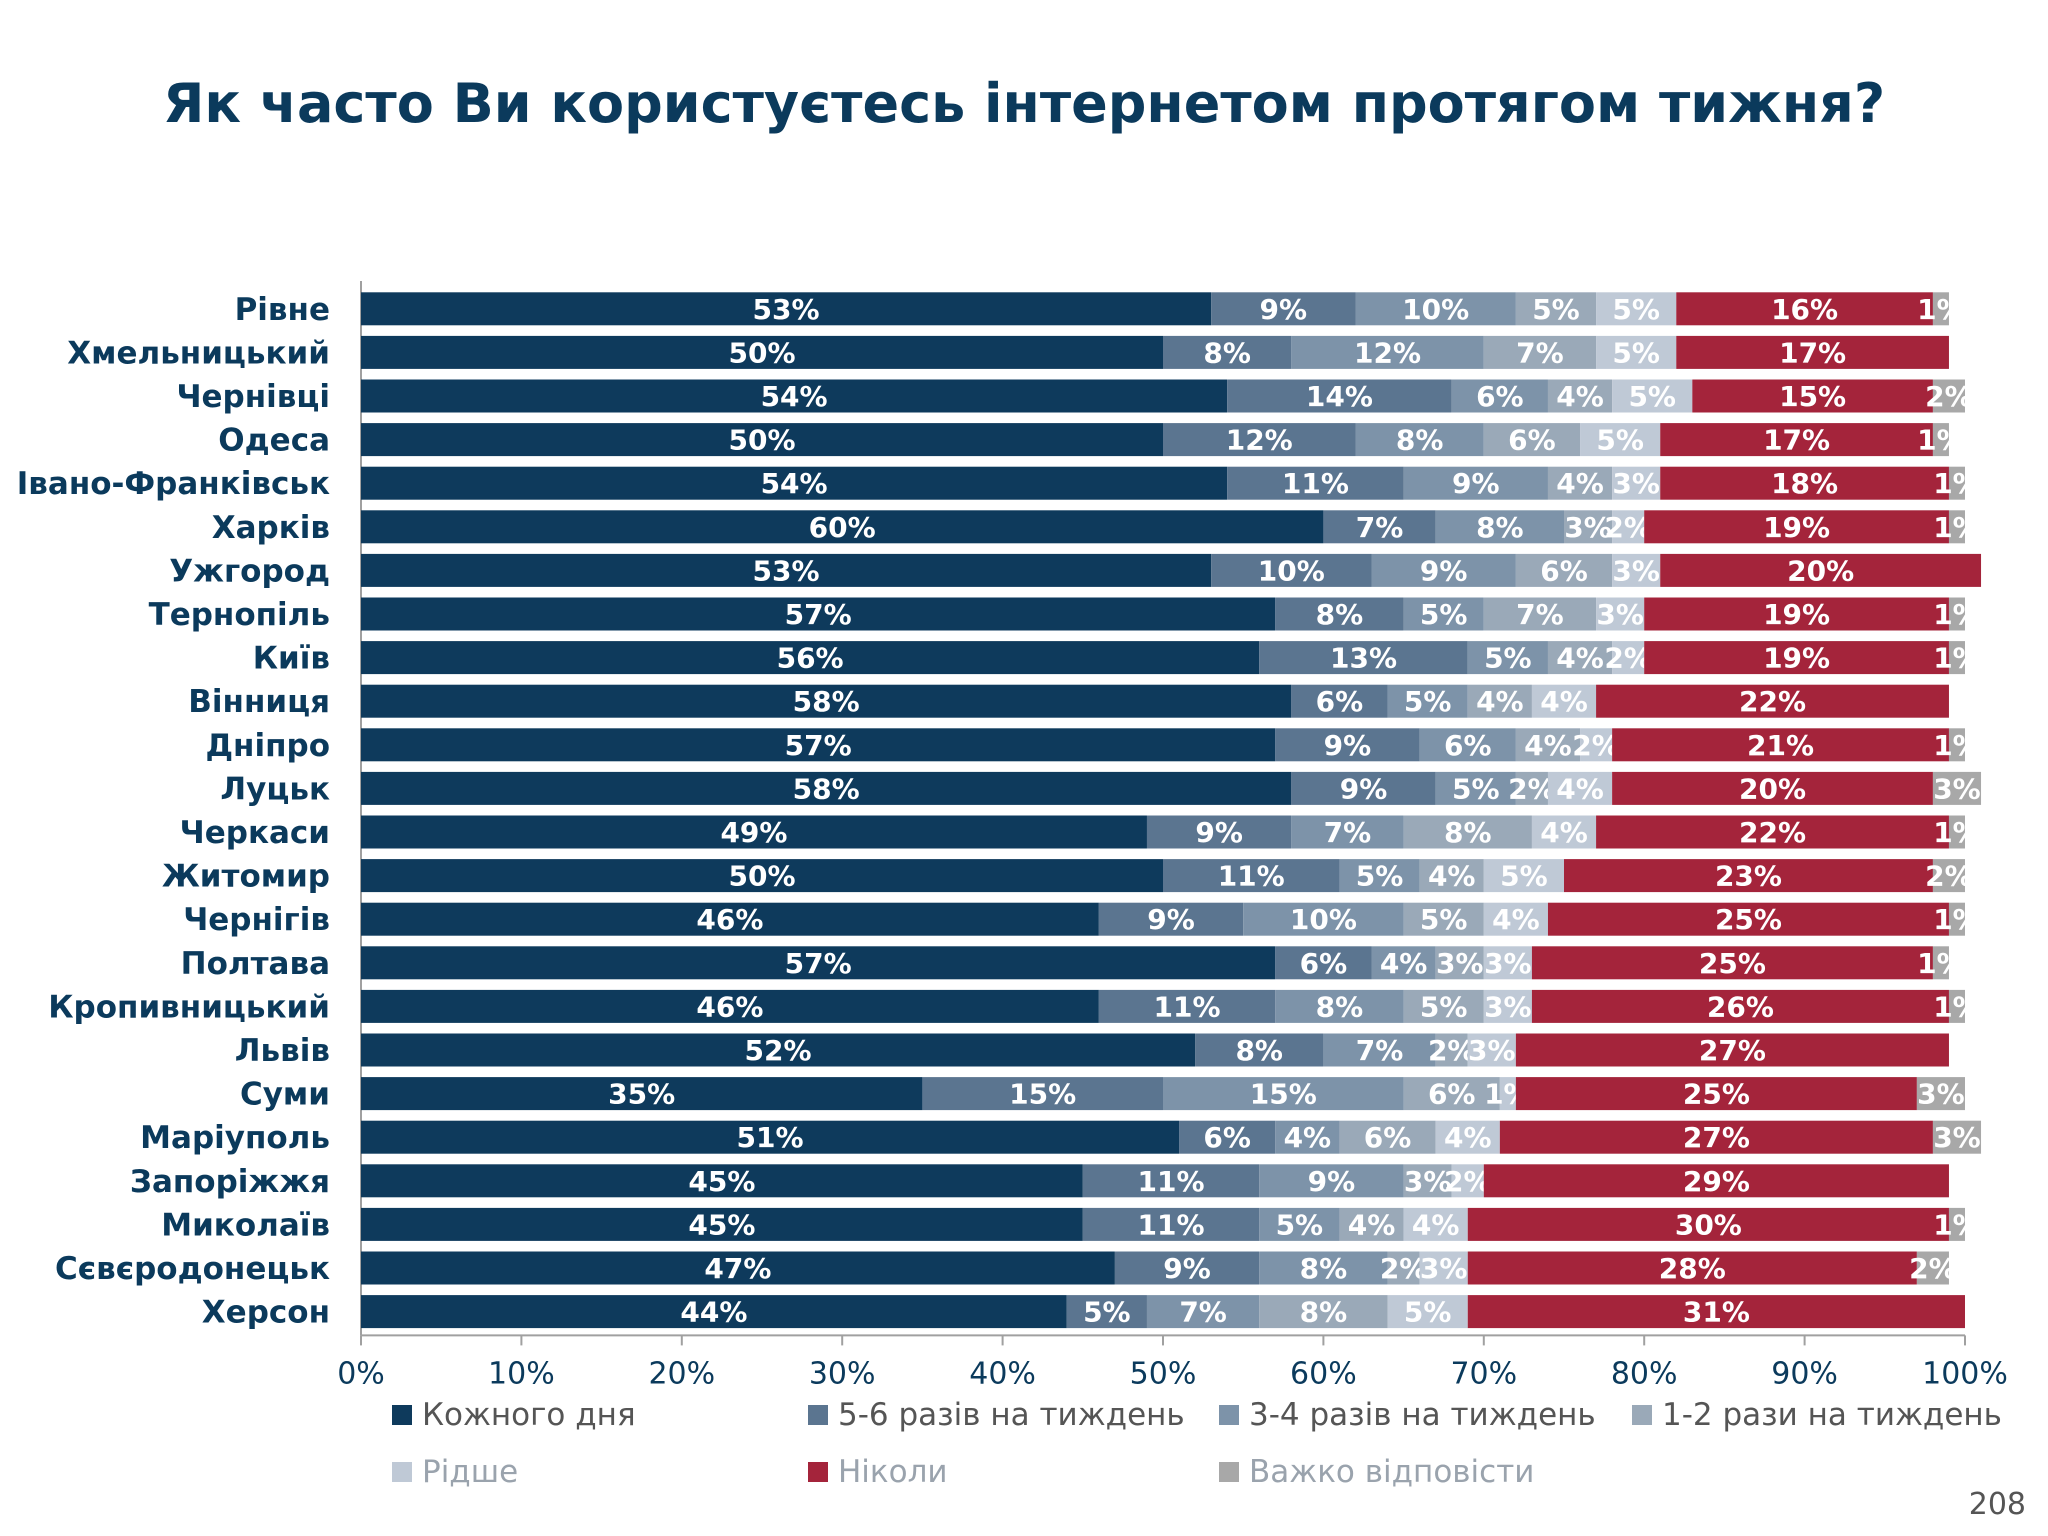 The width and height of the screenshot is (2048, 1536). I want to click on category-label: Хмельницький, so click(198, 353).